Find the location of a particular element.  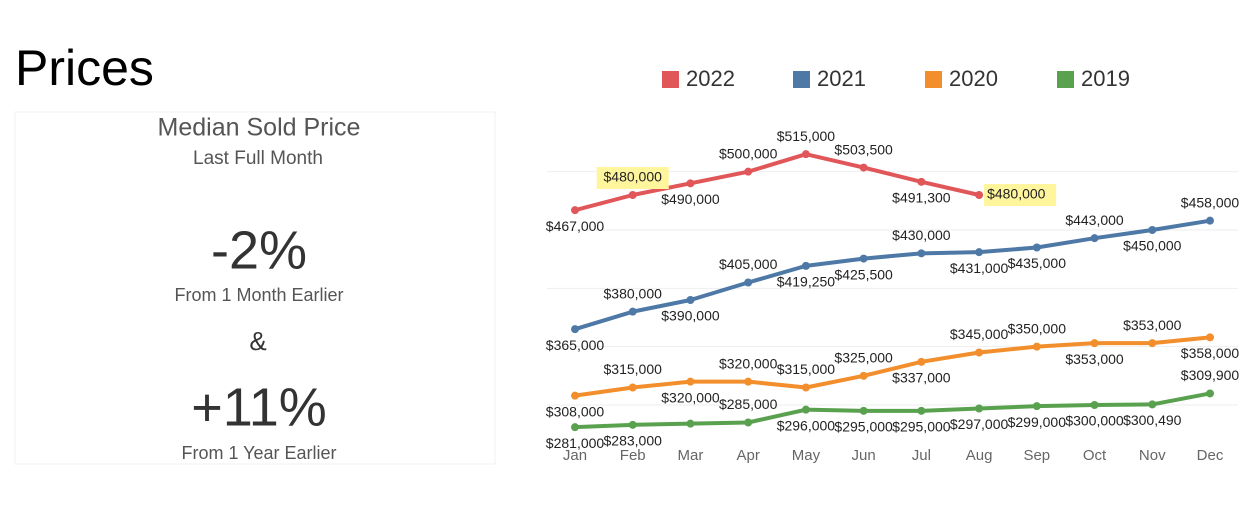

kpi-title: Median Sold Price is located at coordinates (259, 128).